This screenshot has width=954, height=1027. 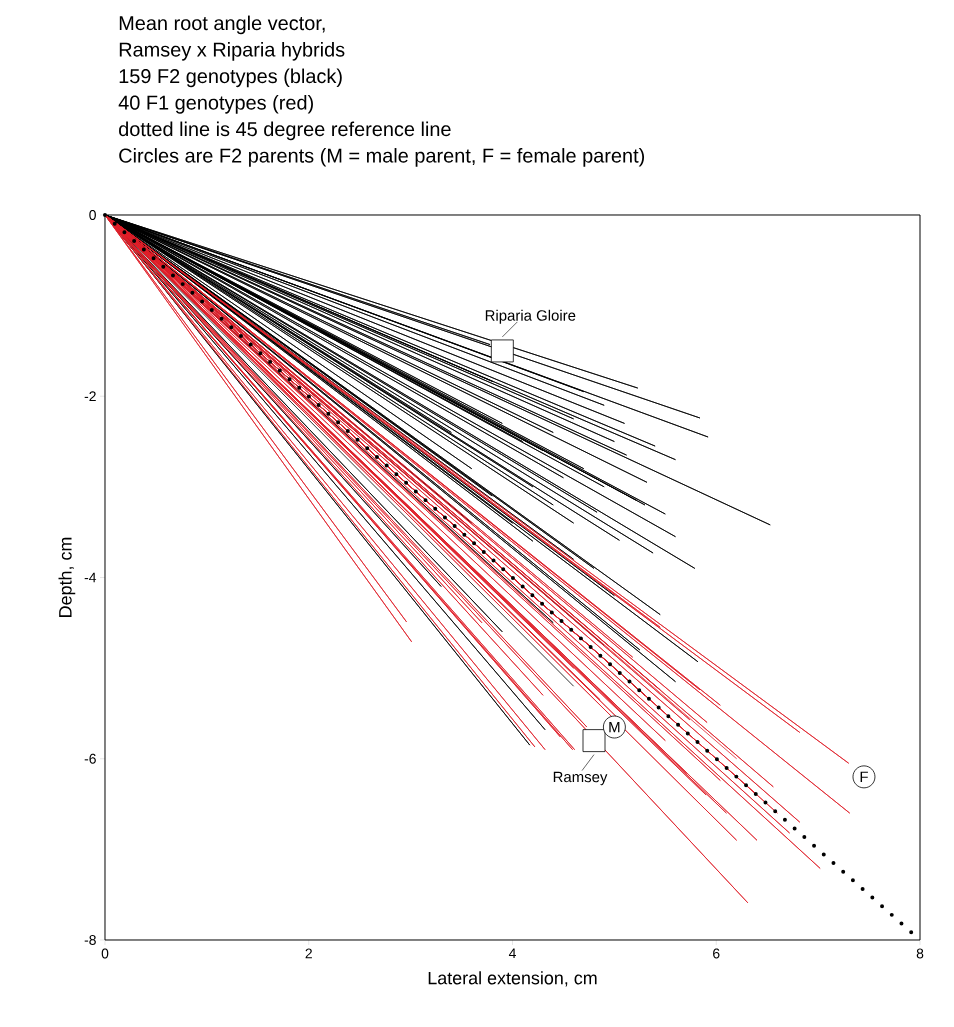 I want to click on annotation: M, so click(x=614, y=727).